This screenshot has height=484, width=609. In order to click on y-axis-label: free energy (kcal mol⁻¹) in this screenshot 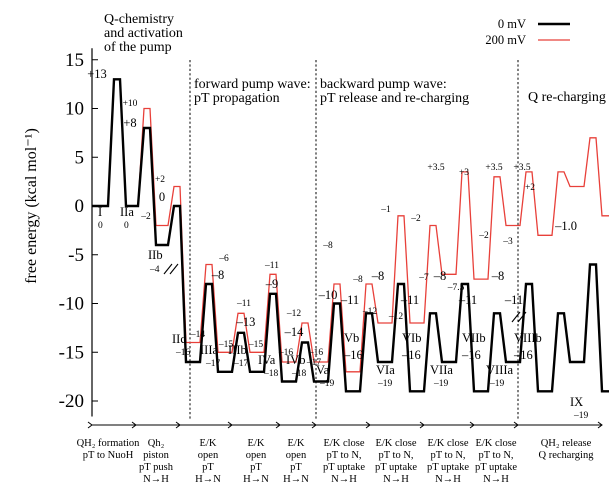, I will do `click(31, 206)`.